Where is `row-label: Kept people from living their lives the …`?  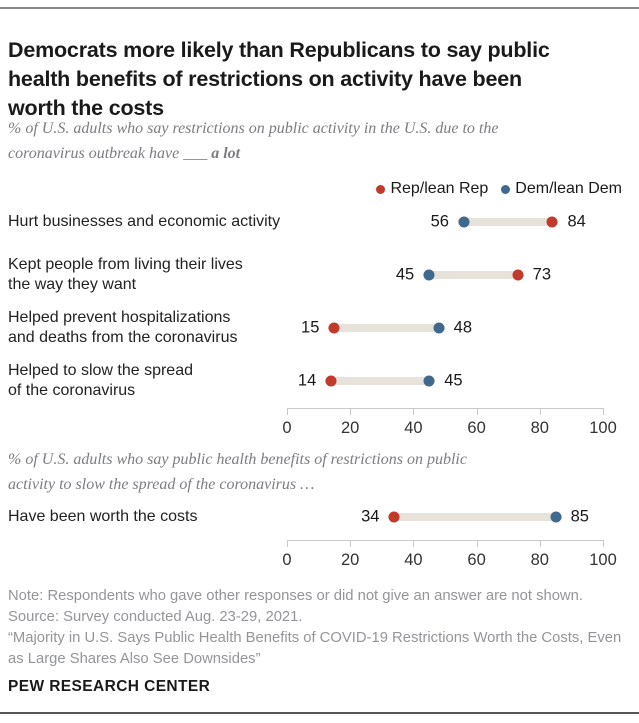
row-label: Kept people from living their lives the … is located at coordinates (125, 274).